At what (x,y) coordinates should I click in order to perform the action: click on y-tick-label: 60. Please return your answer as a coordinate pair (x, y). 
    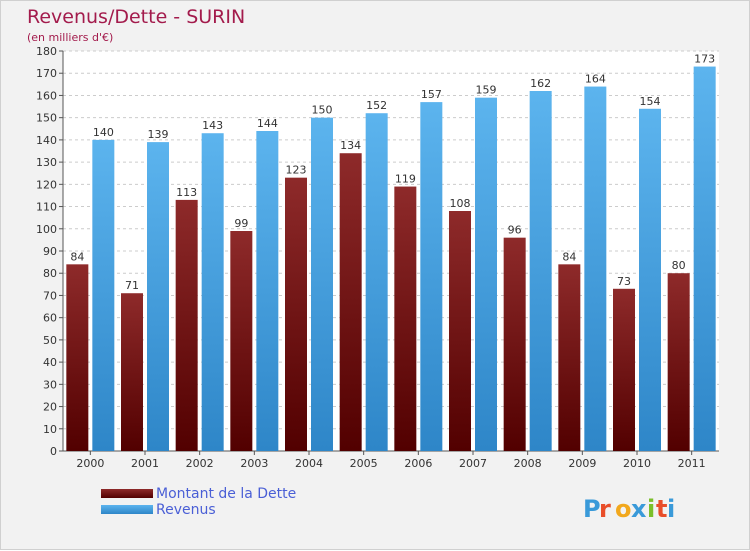
    Looking at the image, I should click on (50, 318).